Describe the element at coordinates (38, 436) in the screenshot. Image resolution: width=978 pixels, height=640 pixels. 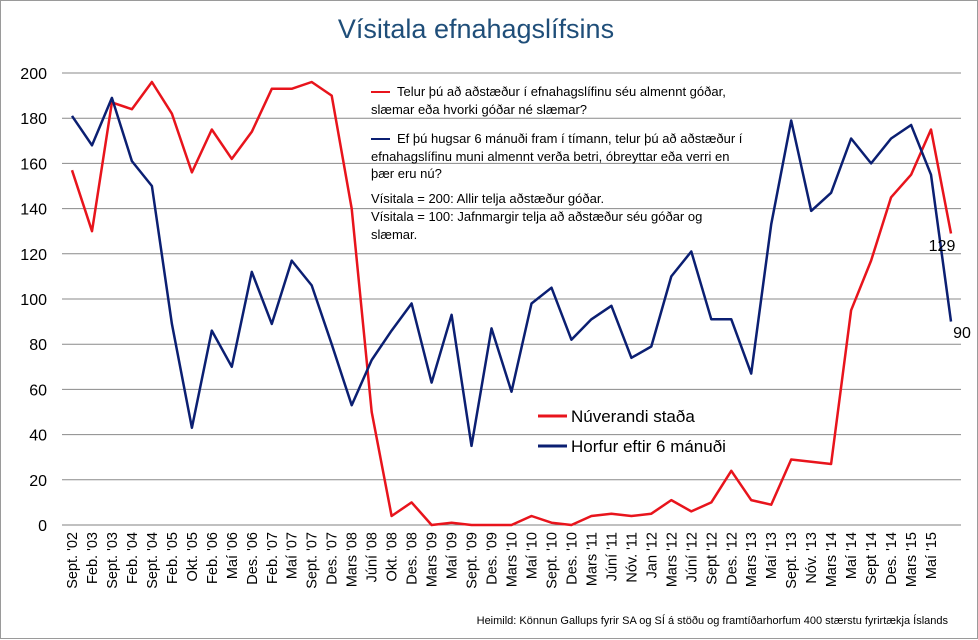
I see `y-tick-label: 40` at that location.